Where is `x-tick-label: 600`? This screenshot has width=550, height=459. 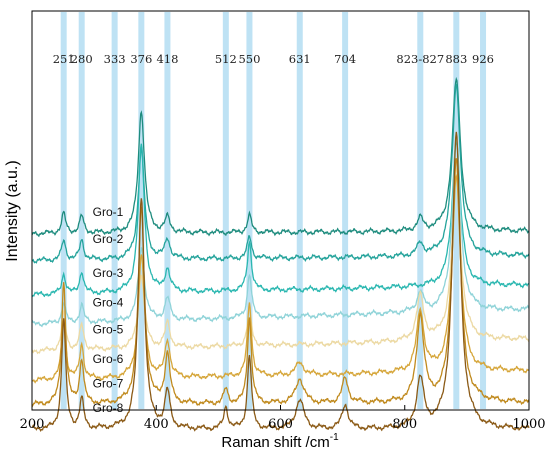 x-tick-label: 600 is located at coordinates (280, 424).